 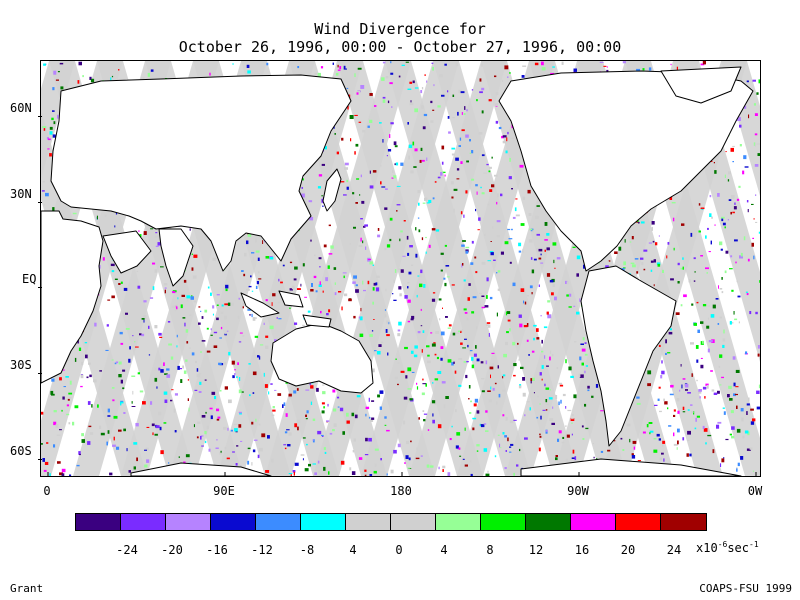 What do you see at coordinates (755, 491) in the screenshot?
I see `lon-label-0w: 0W` at bounding box center [755, 491].